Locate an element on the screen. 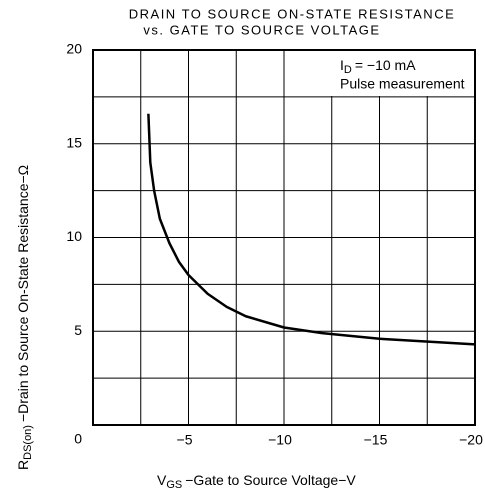  x-tick-label: −20 is located at coordinates (471, 440).